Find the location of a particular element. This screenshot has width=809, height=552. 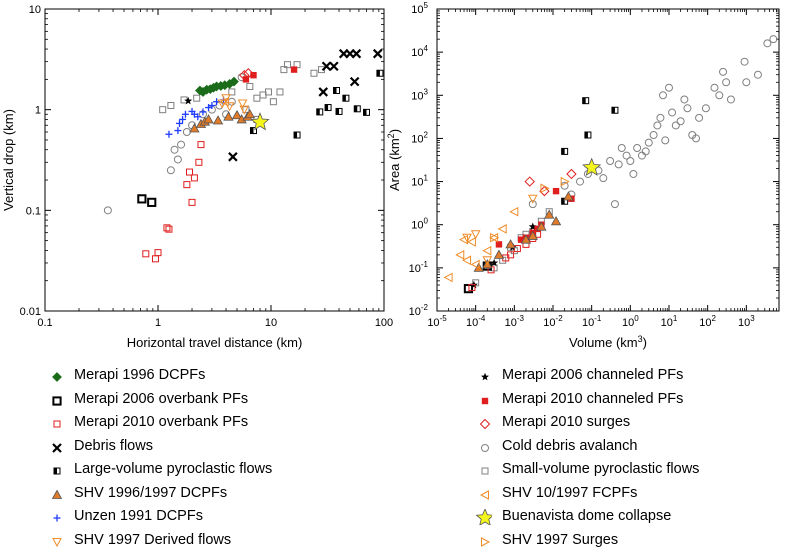

legend-symbol-shvfc is located at coordinates (484, 494).